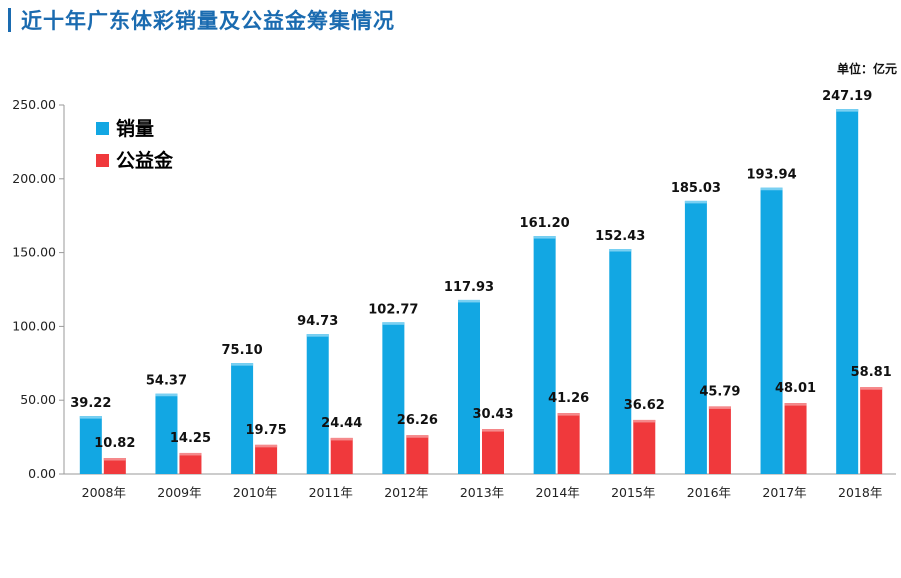  I want to click on legend-label-sales: 销量, so click(135, 128).